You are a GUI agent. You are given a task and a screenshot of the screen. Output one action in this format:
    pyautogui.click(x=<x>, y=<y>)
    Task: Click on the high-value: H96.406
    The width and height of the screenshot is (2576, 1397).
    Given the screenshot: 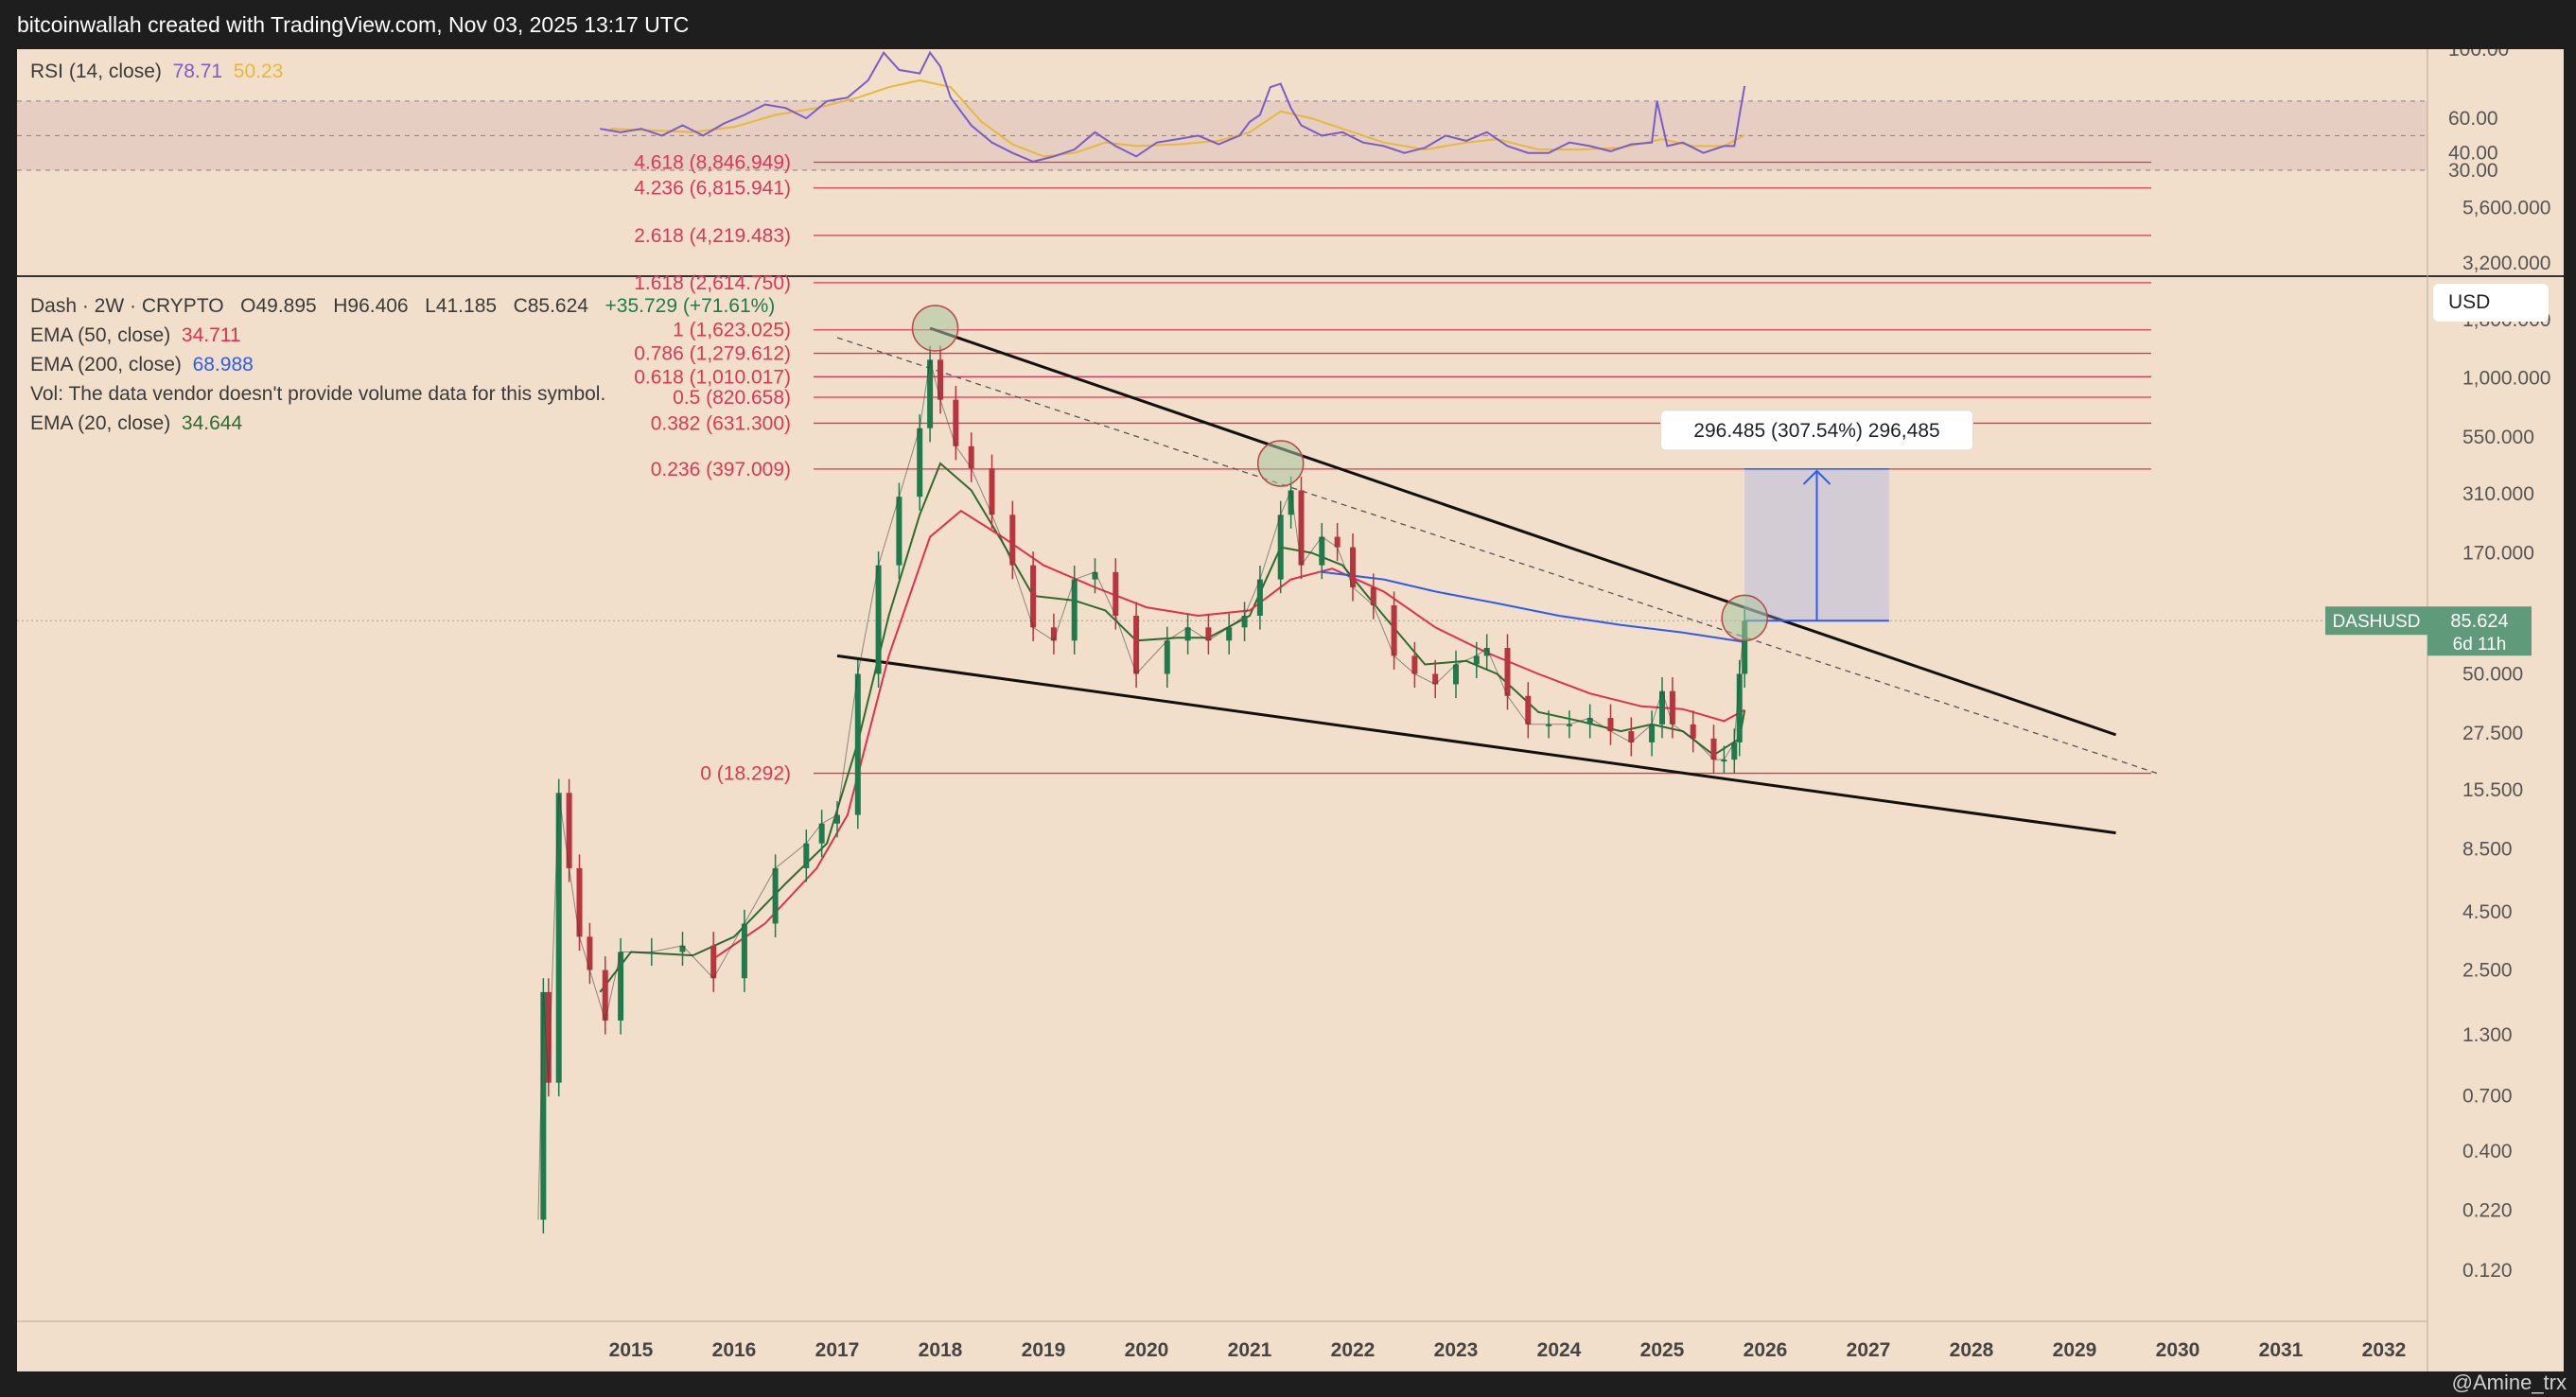 What is the action you would take?
    pyautogui.click(x=371, y=306)
    